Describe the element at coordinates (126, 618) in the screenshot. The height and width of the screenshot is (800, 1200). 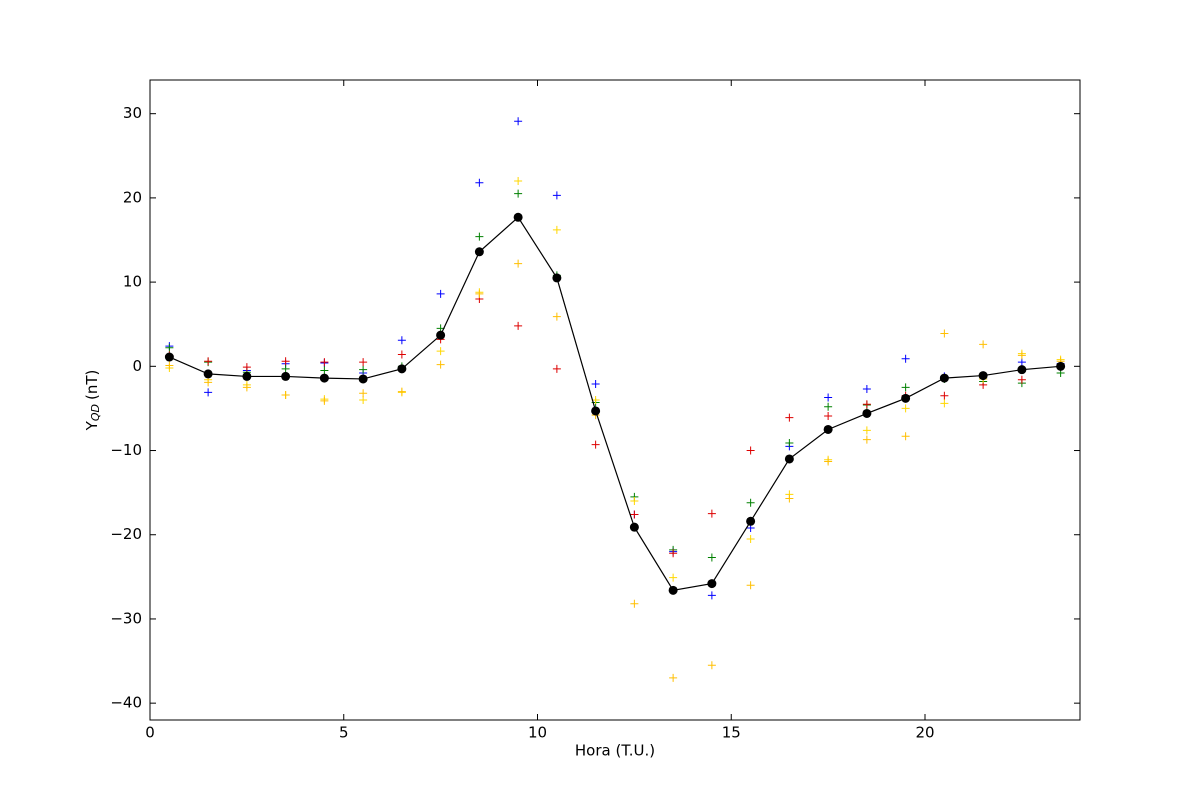
I see `y-tick-label: −30` at that location.